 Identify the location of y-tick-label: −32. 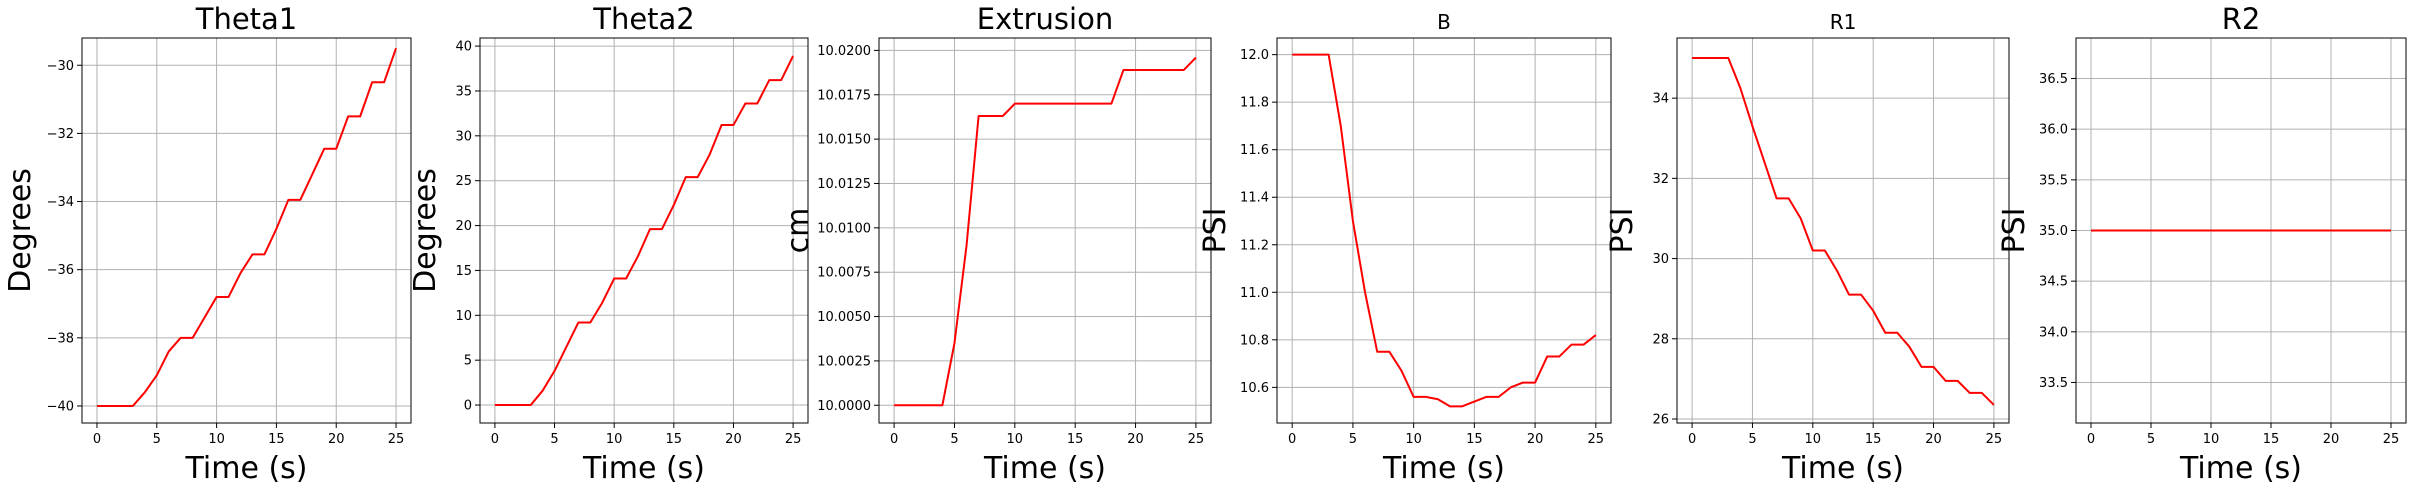
(60, 134).